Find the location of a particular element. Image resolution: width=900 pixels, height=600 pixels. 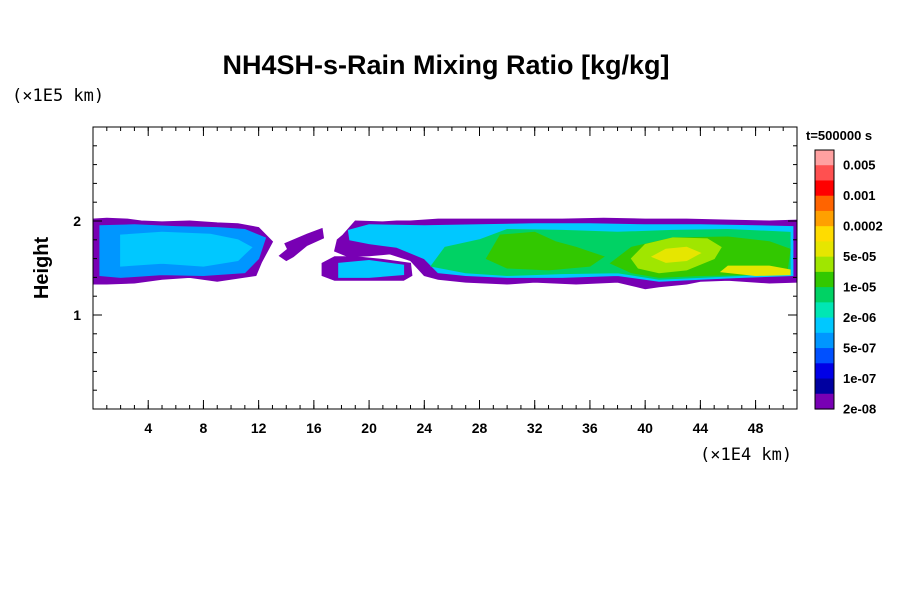

x-tick-label: 44 is located at coordinates (701, 428).